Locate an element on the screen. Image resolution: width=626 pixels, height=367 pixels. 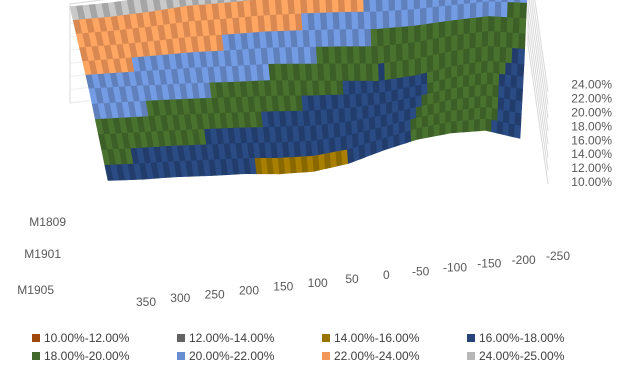
legend-item-12-14: 12.00%-14.00% is located at coordinates (249, 338).